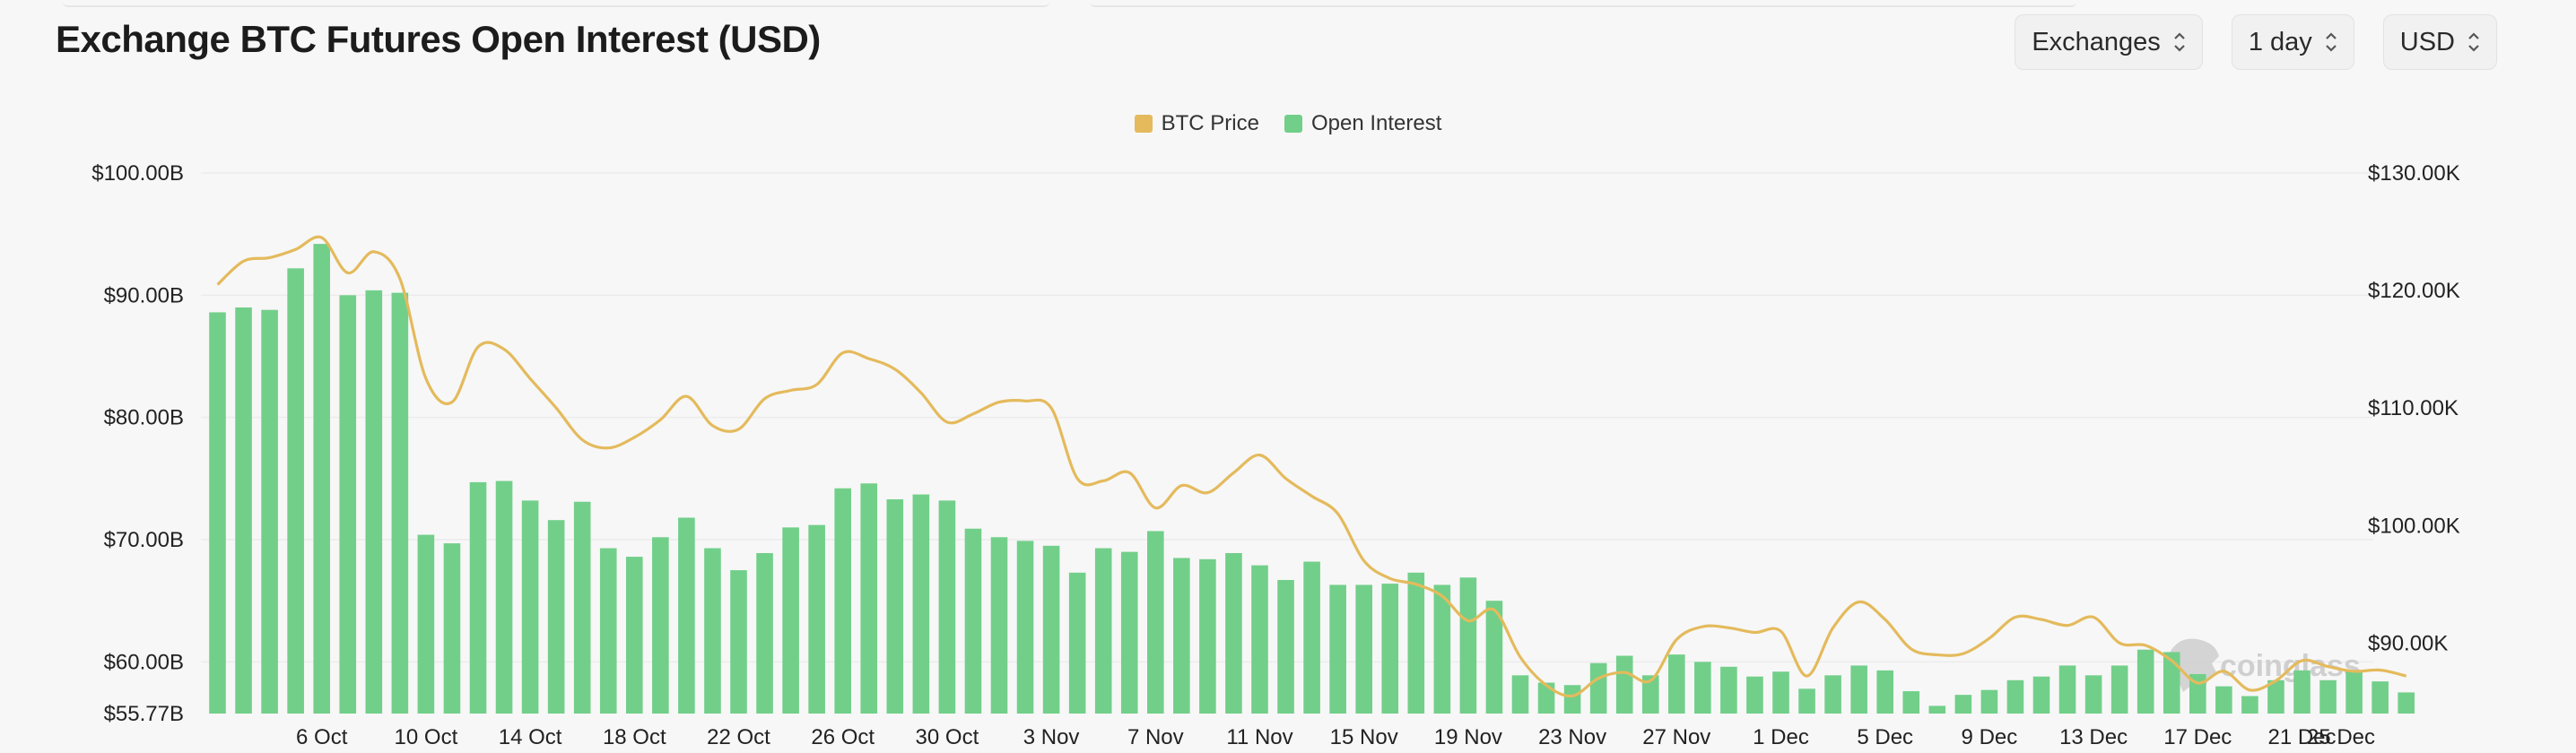 This screenshot has width=2576, height=753. What do you see at coordinates (2408, 643) in the screenshot?
I see `y-right-tick-label: $90.00K` at bounding box center [2408, 643].